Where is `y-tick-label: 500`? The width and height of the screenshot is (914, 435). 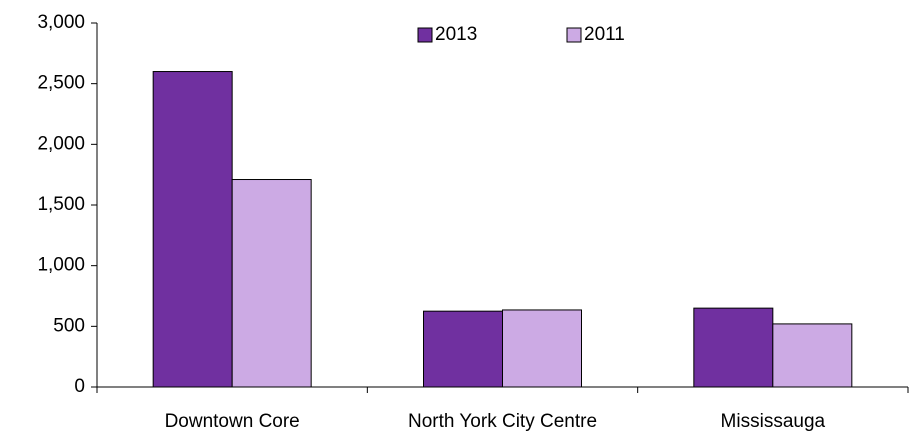
y-tick-label: 500 is located at coordinates (69, 325).